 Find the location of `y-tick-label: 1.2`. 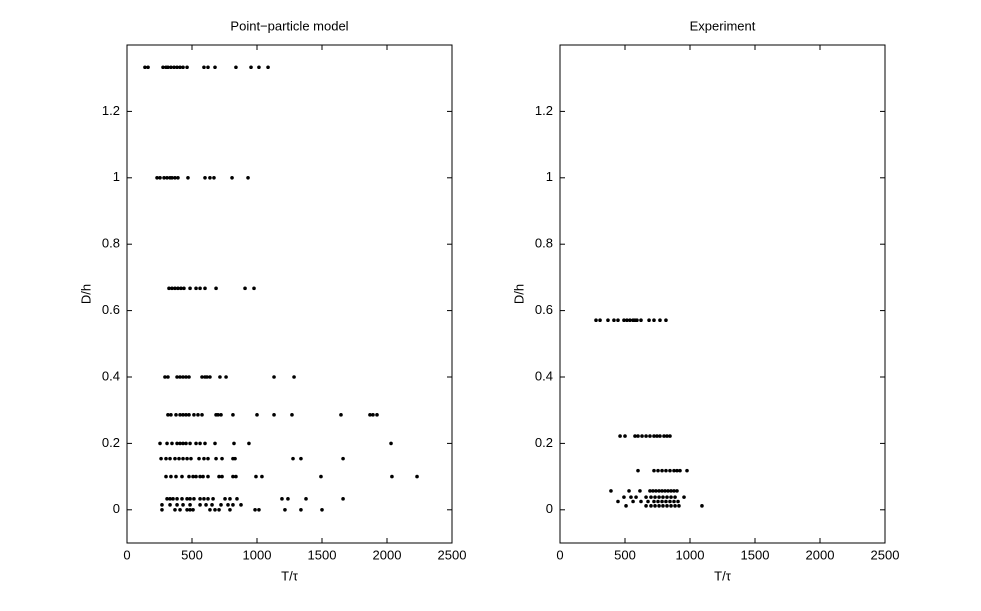

y-tick-label: 1.2 is located at coordinates (111, 110).